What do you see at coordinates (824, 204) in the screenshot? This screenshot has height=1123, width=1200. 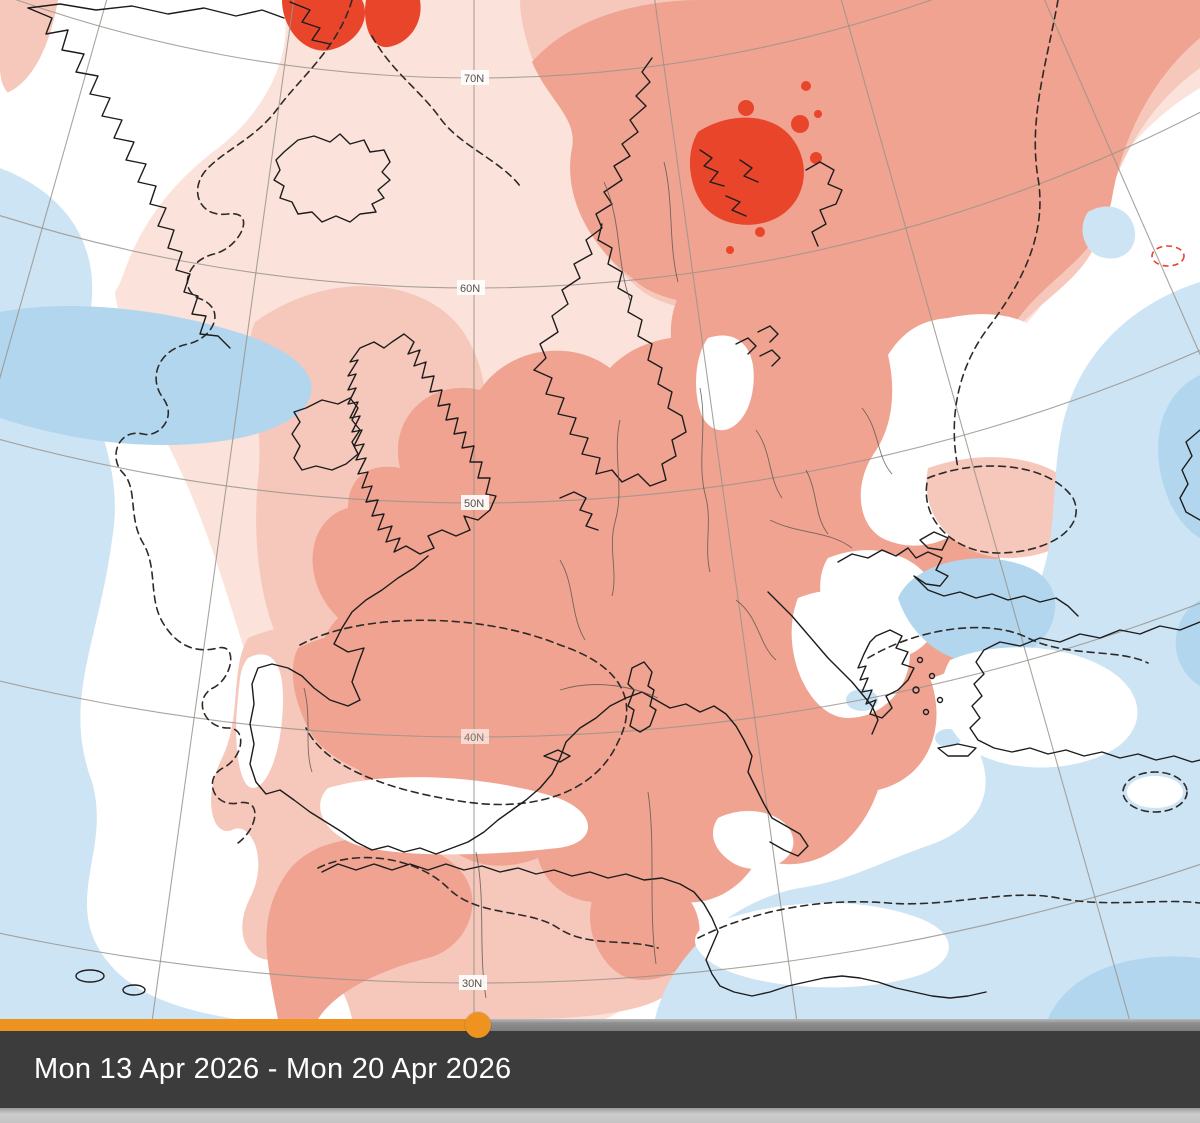 I see `white-sea-coast` at bounding box center [824, 204].